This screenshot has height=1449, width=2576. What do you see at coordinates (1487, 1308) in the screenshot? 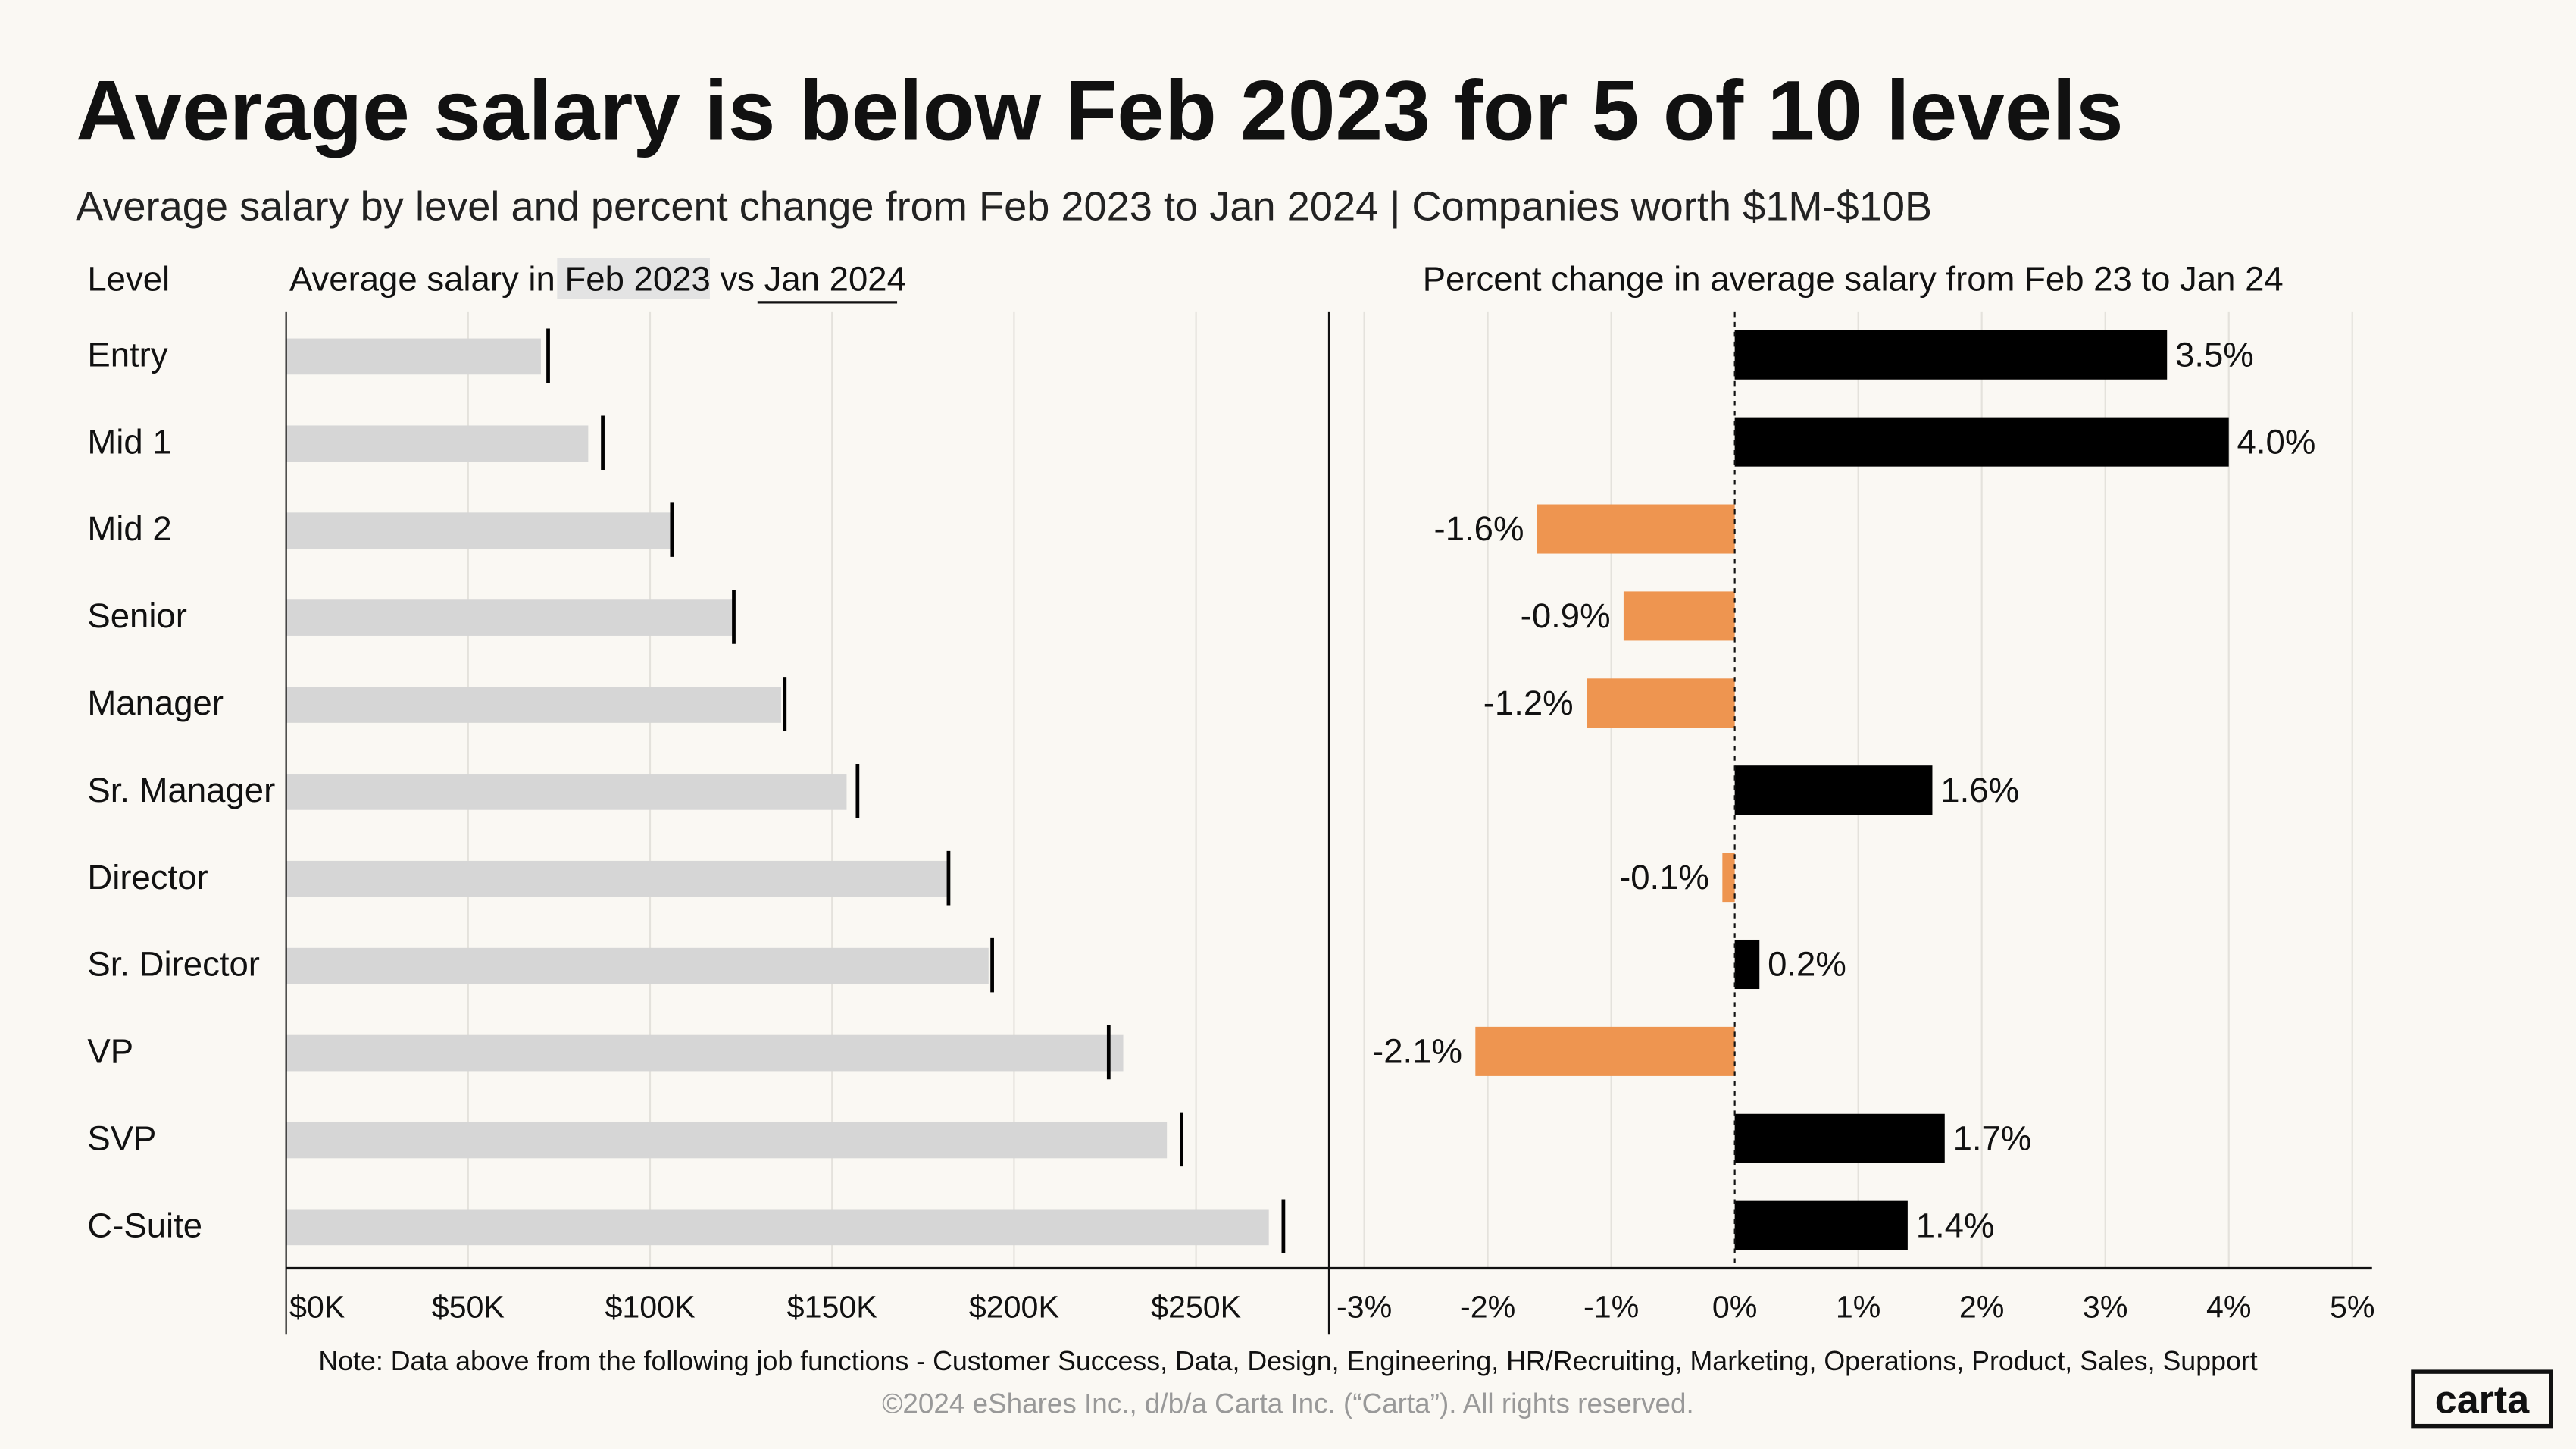
I see `right-x-tick-label: -2%` at bounding box center [1487, 1308].